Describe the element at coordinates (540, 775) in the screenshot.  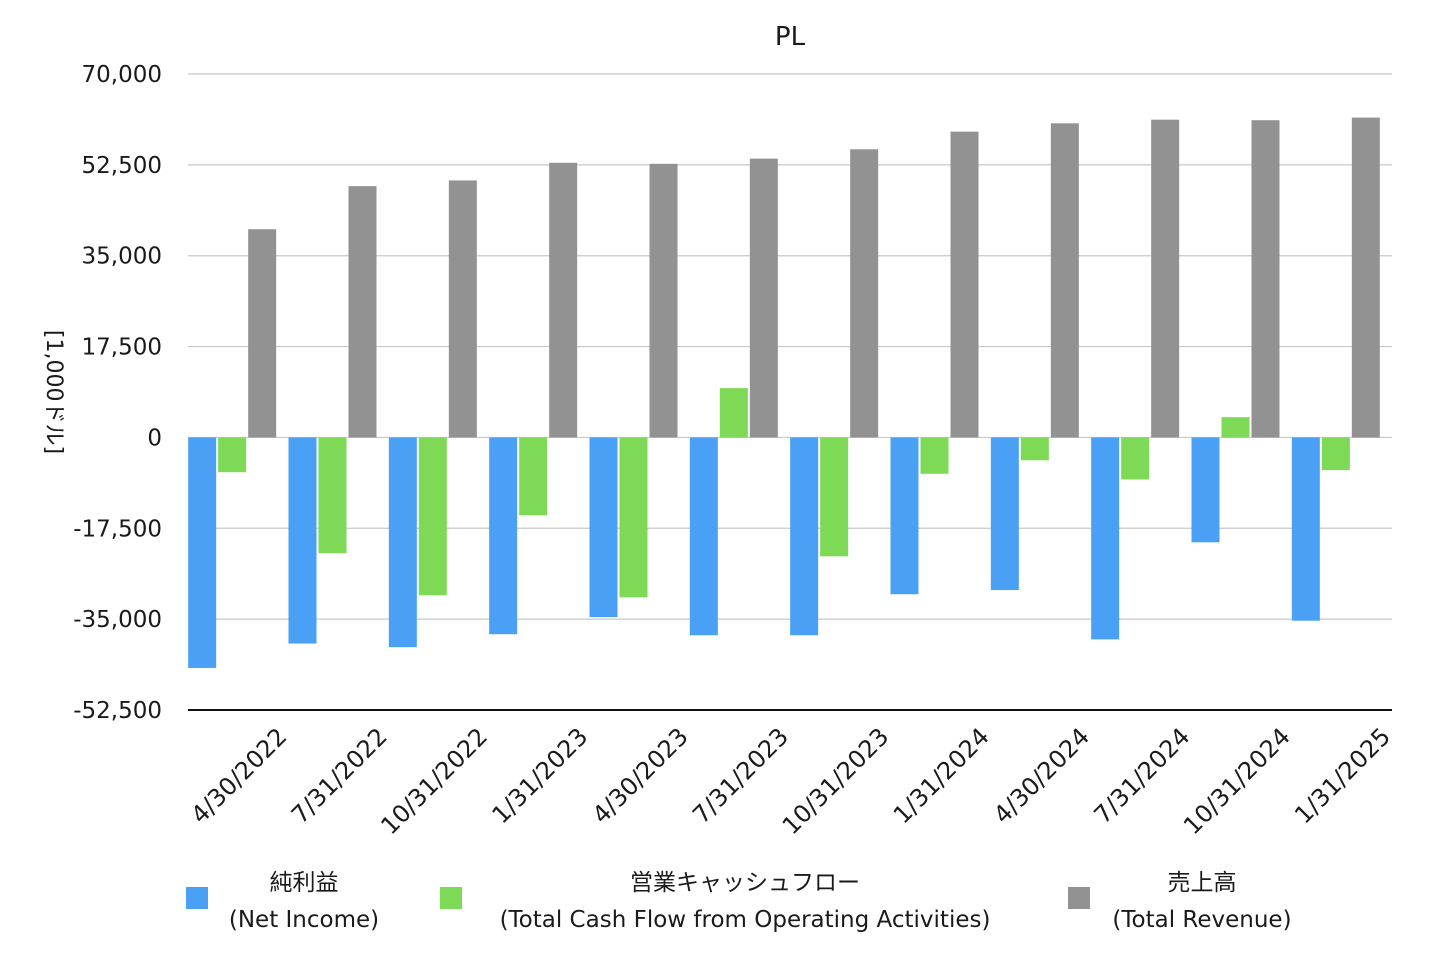
I see `x-tick-label: 1/31/2023` at that location.